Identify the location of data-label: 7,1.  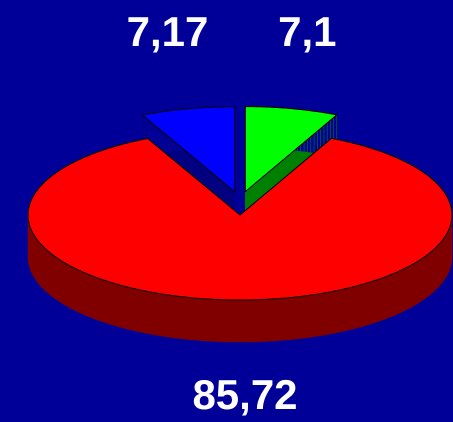
(307, 31).